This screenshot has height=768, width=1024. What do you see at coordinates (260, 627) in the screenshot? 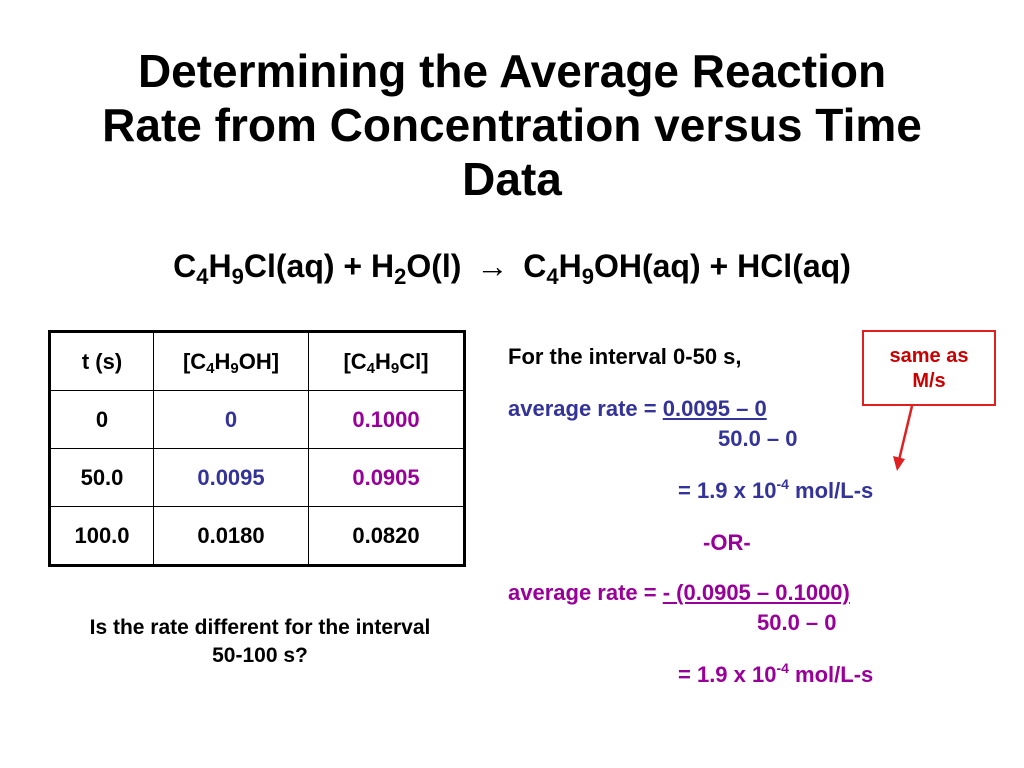
I see `question-line-1: Is the rate different for the interval` at bounding box center [260, 627].